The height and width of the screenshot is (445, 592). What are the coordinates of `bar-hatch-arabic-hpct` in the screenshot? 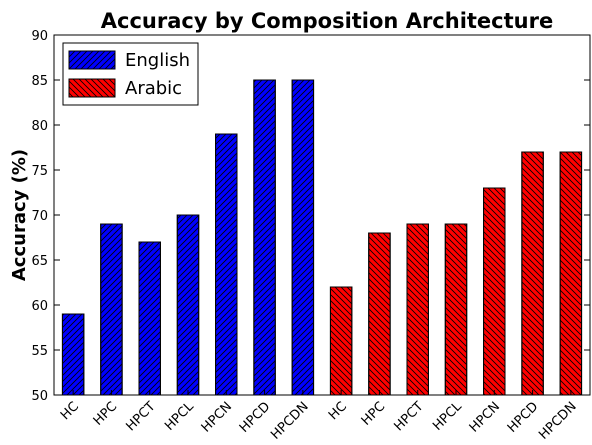 It's located at (417, 309).